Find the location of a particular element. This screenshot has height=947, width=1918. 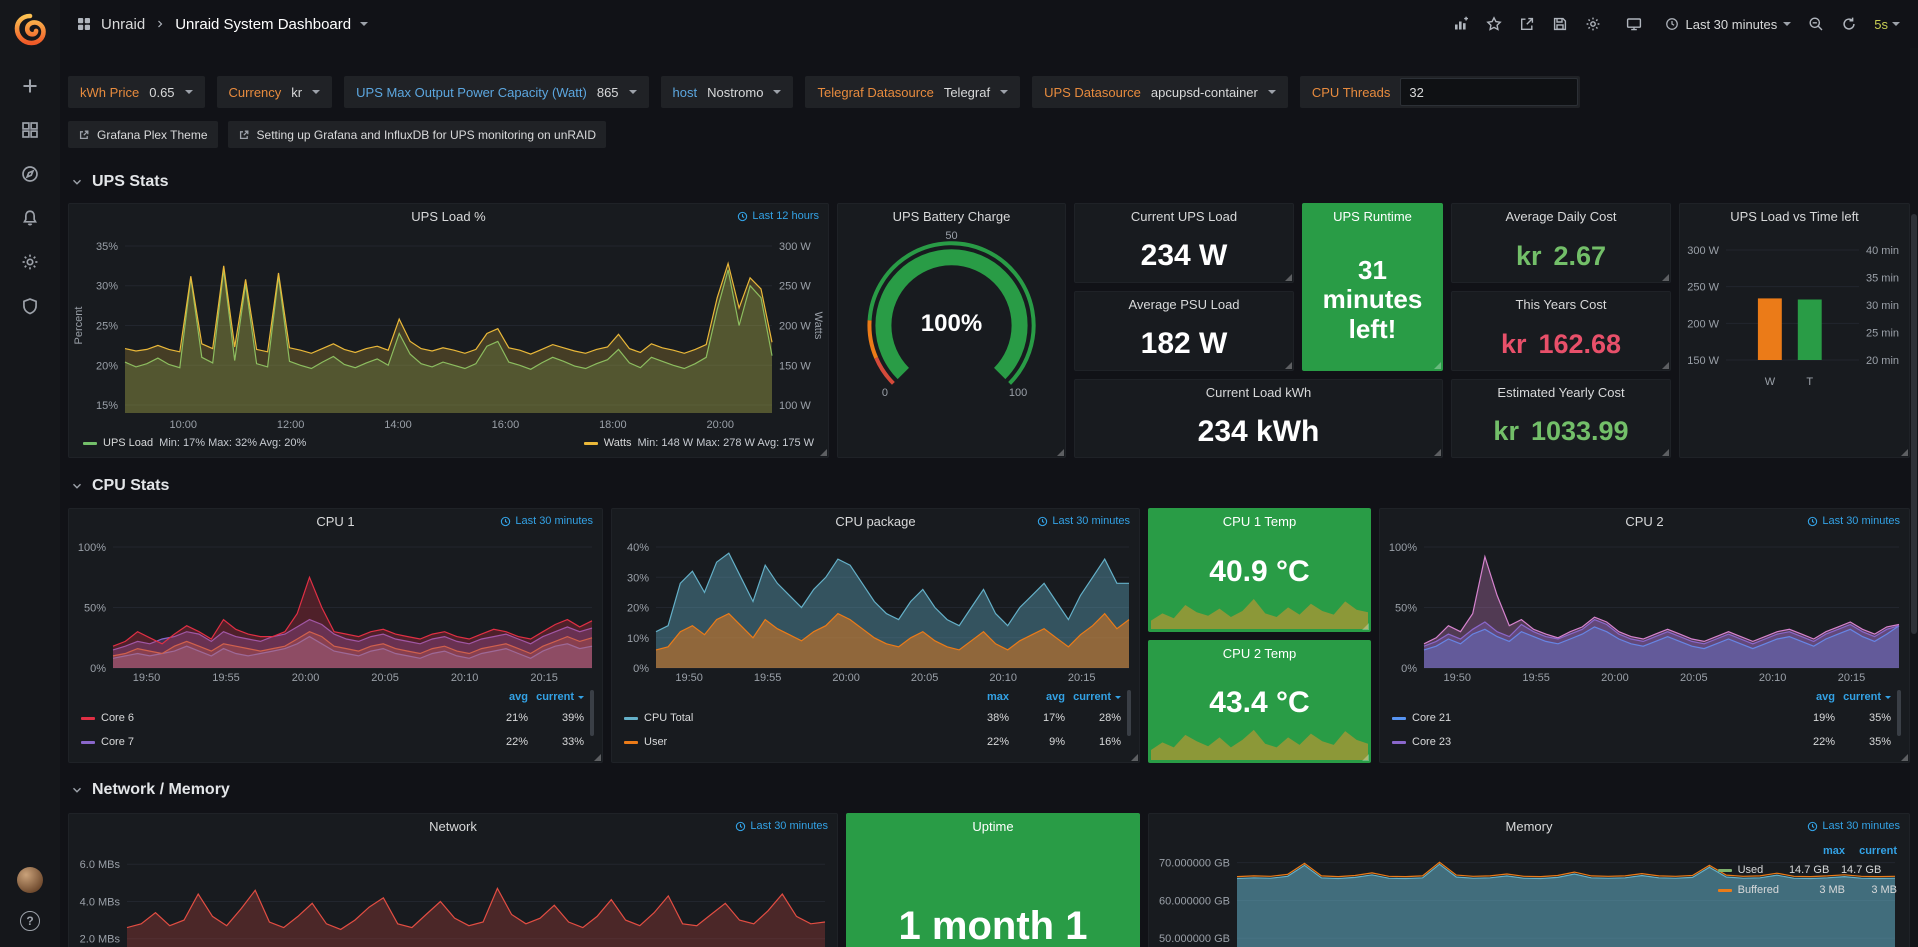

page-scrollbar is located at coordinates (1914, 497).